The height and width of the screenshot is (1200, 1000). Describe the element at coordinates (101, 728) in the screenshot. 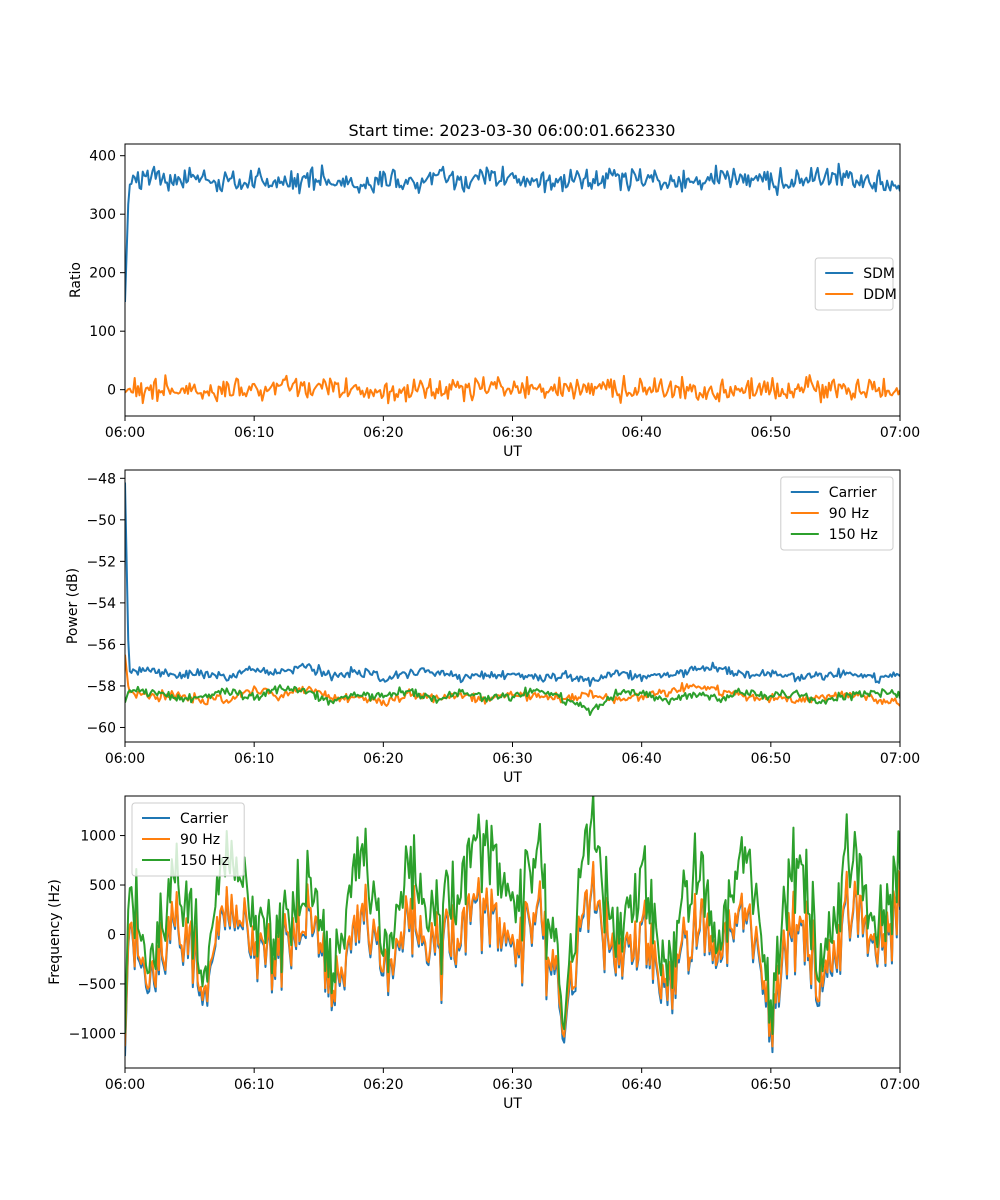

I see `y-tick-label: −60` at that location.